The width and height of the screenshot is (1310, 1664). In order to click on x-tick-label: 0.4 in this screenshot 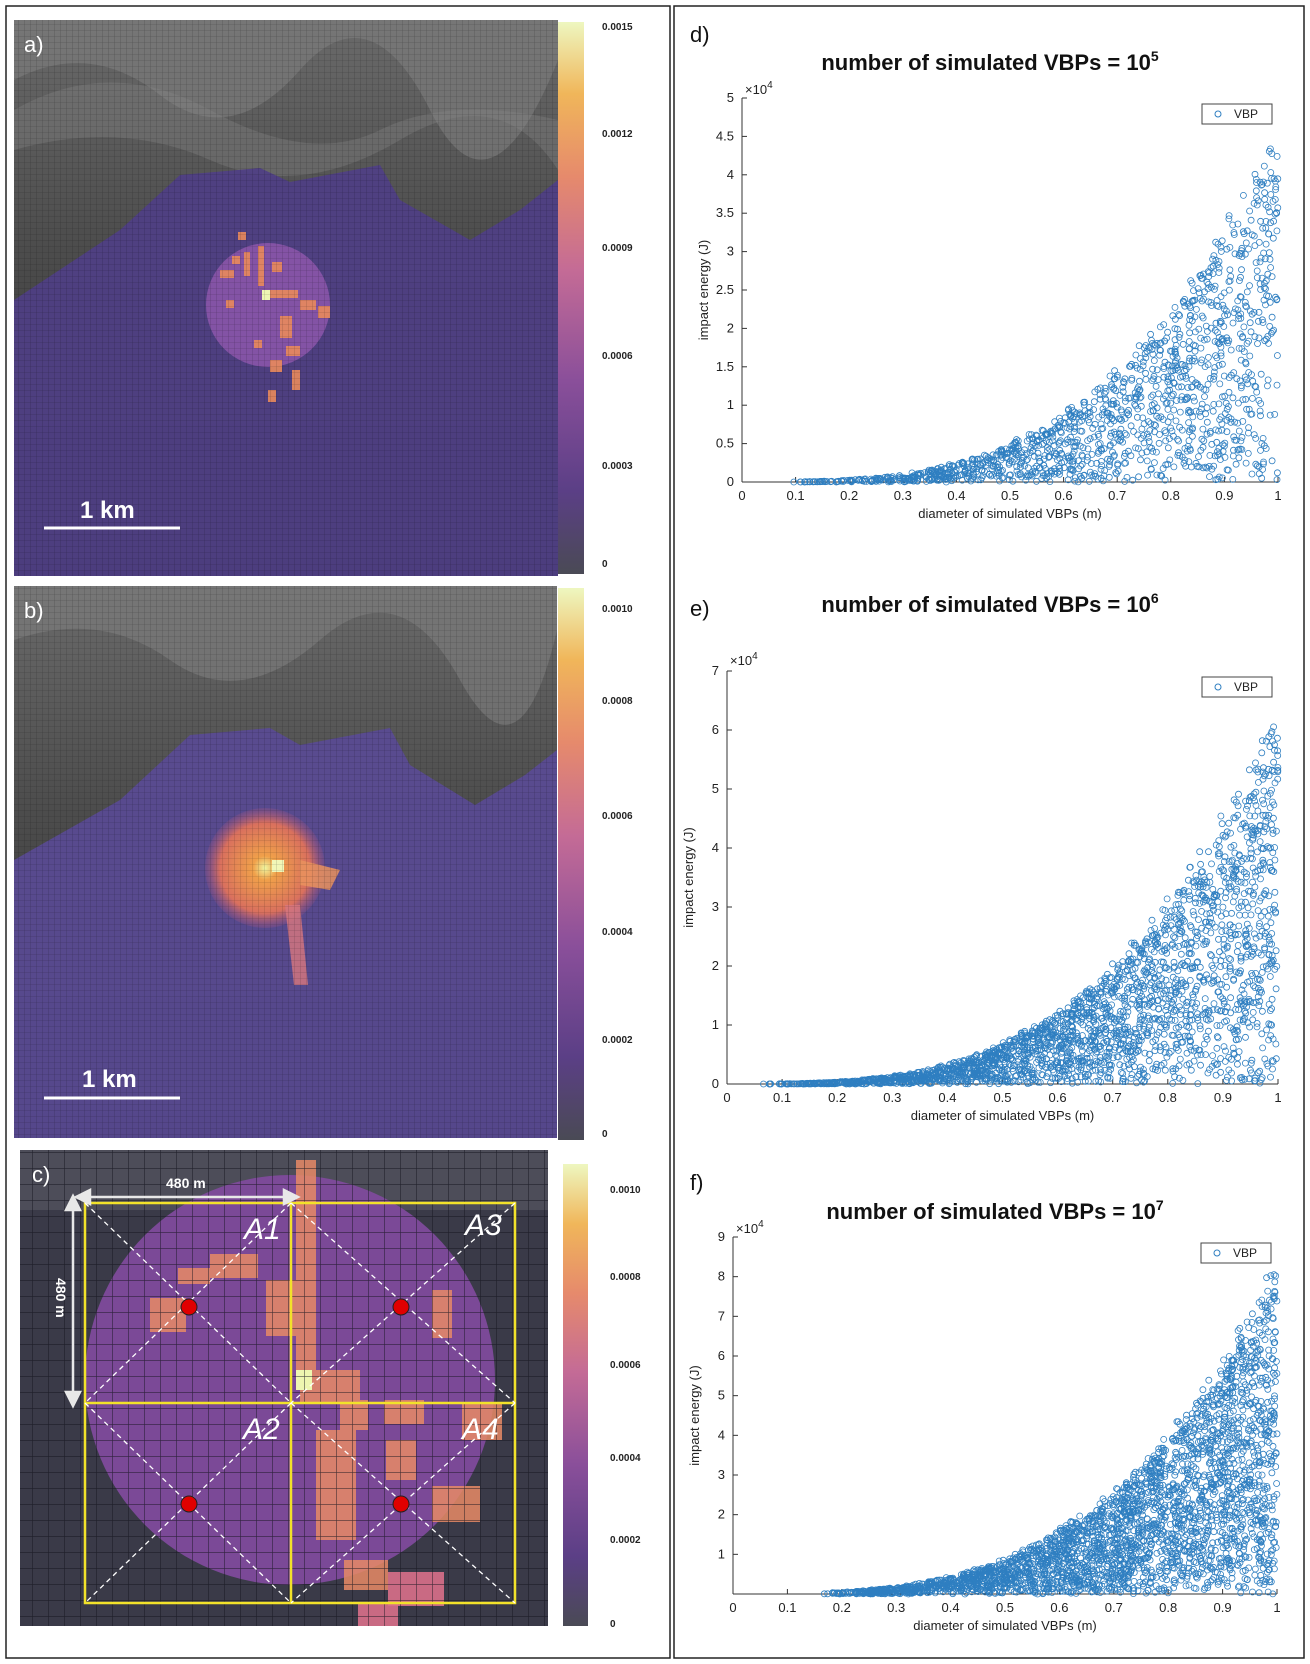, I will do `click(951, 1607)`.